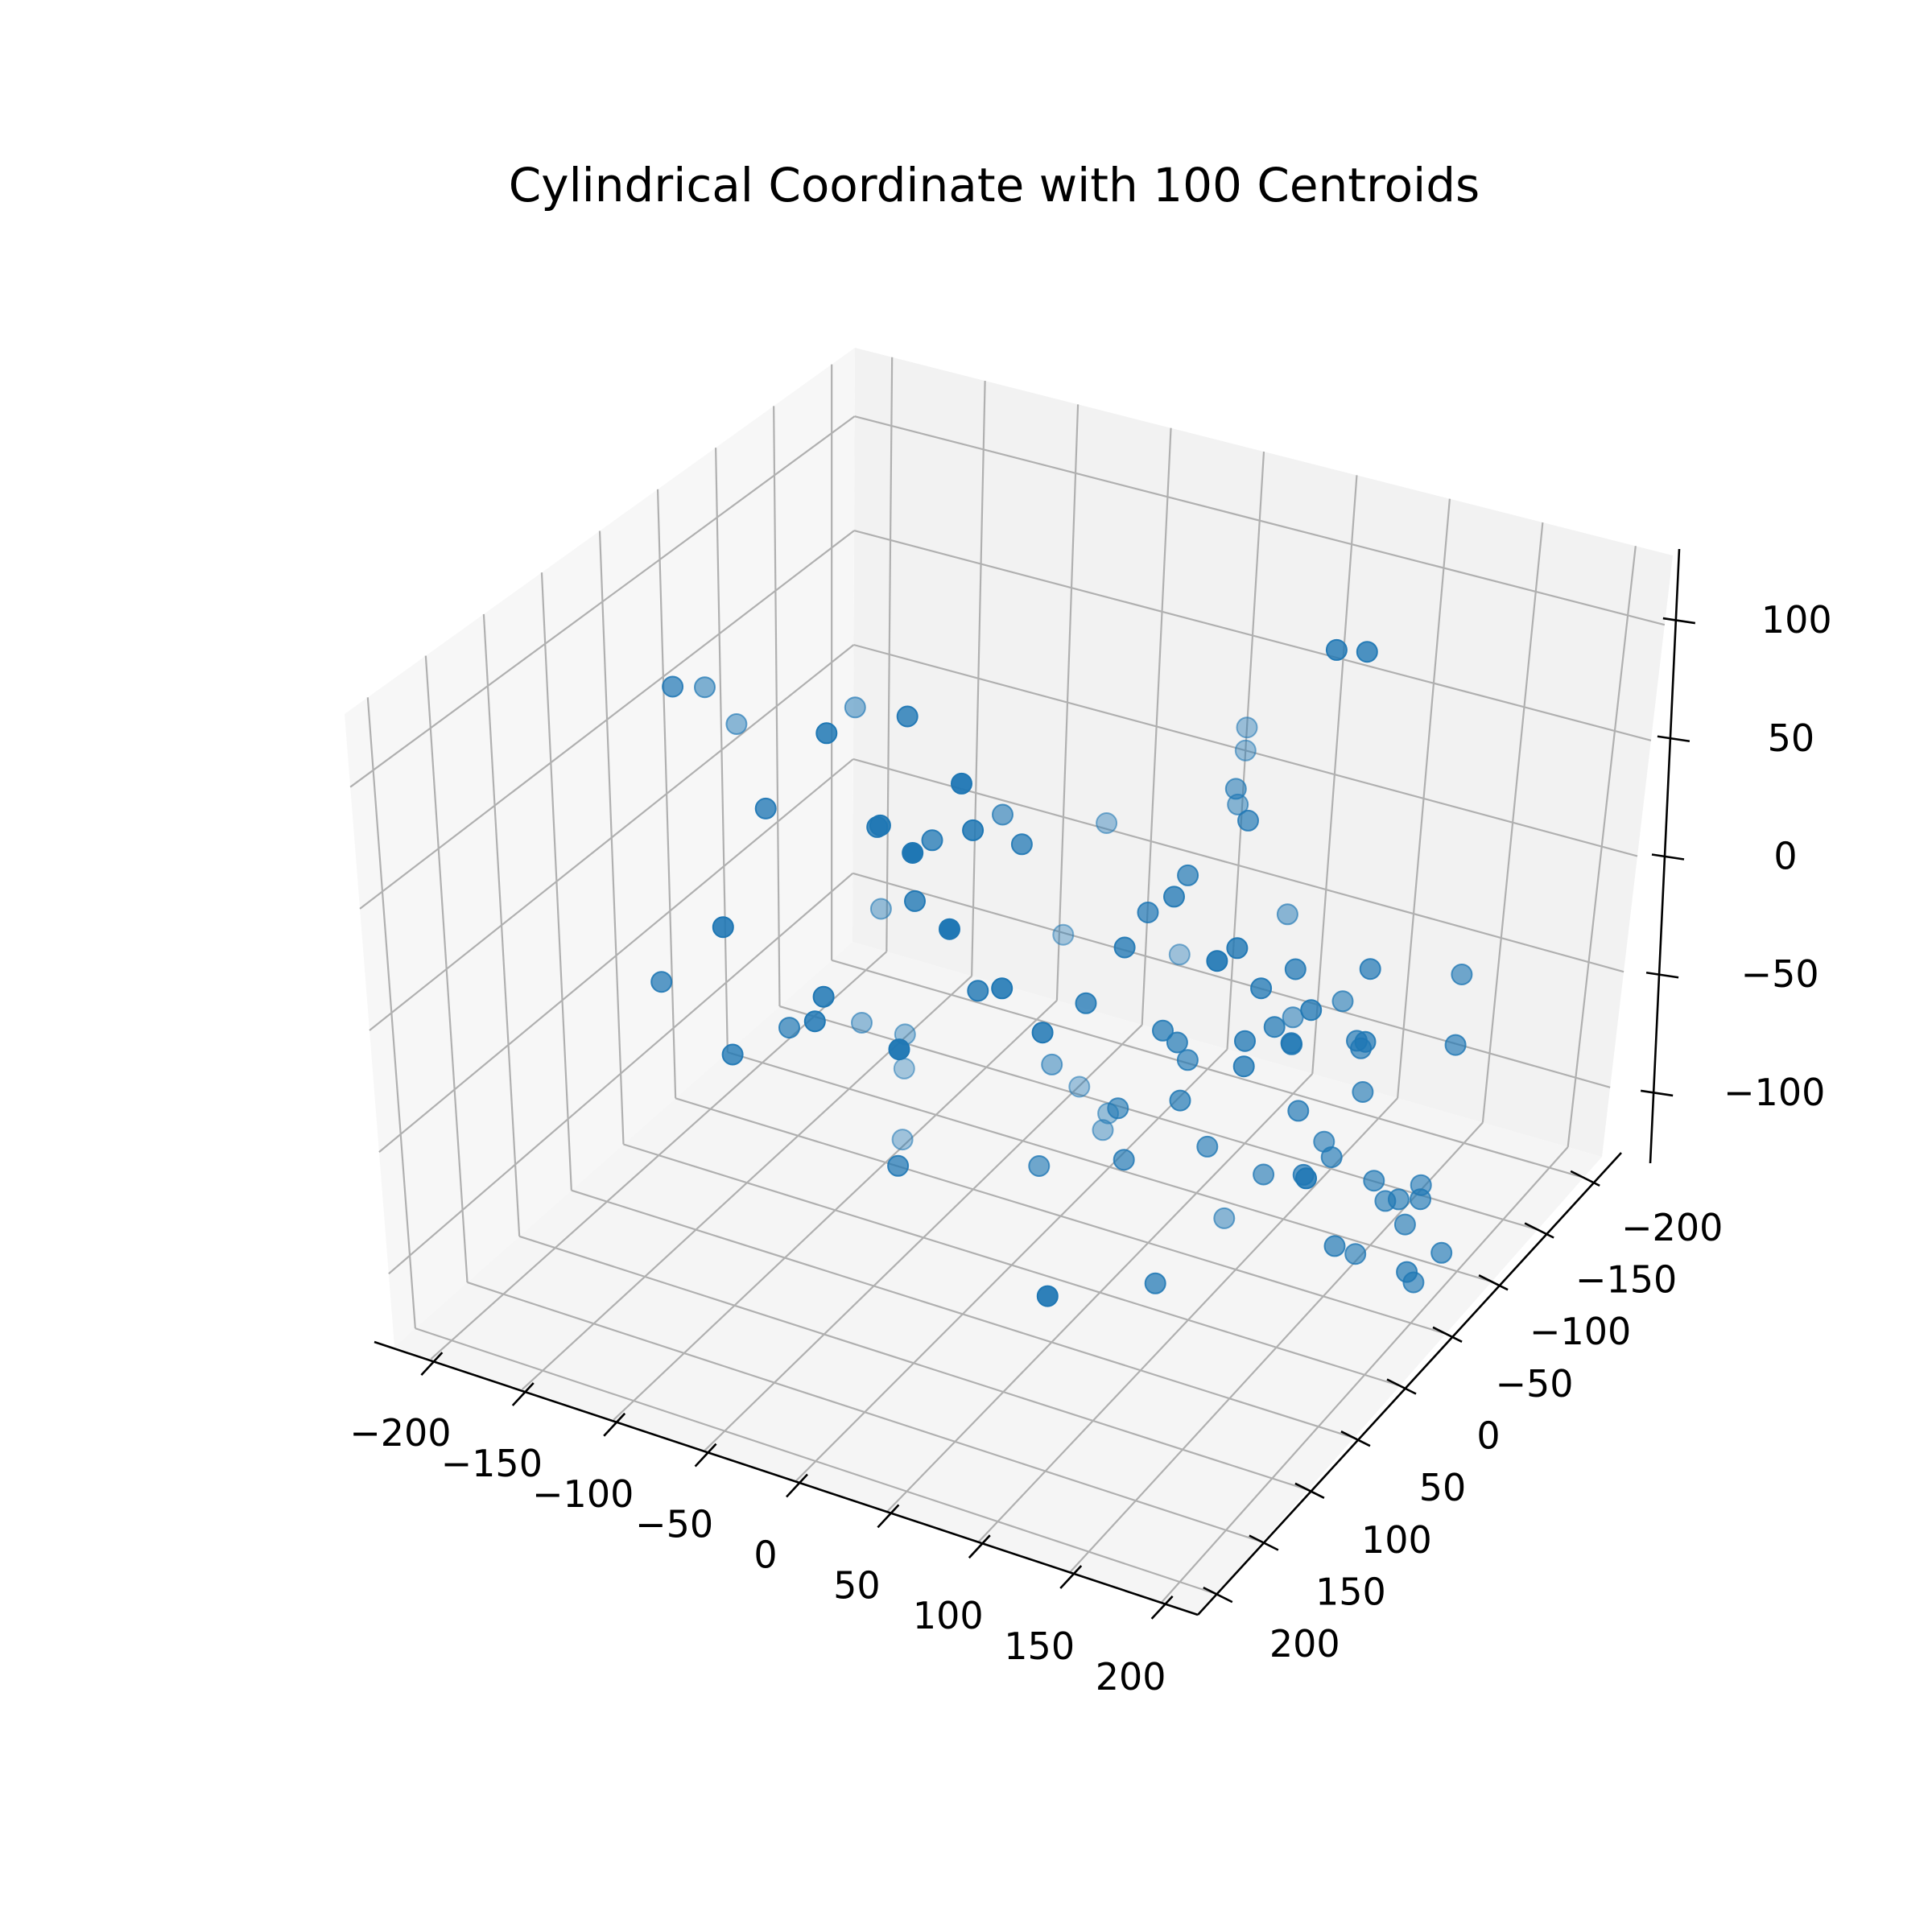  I want to click on x-axis-line, so click(786, 1478).